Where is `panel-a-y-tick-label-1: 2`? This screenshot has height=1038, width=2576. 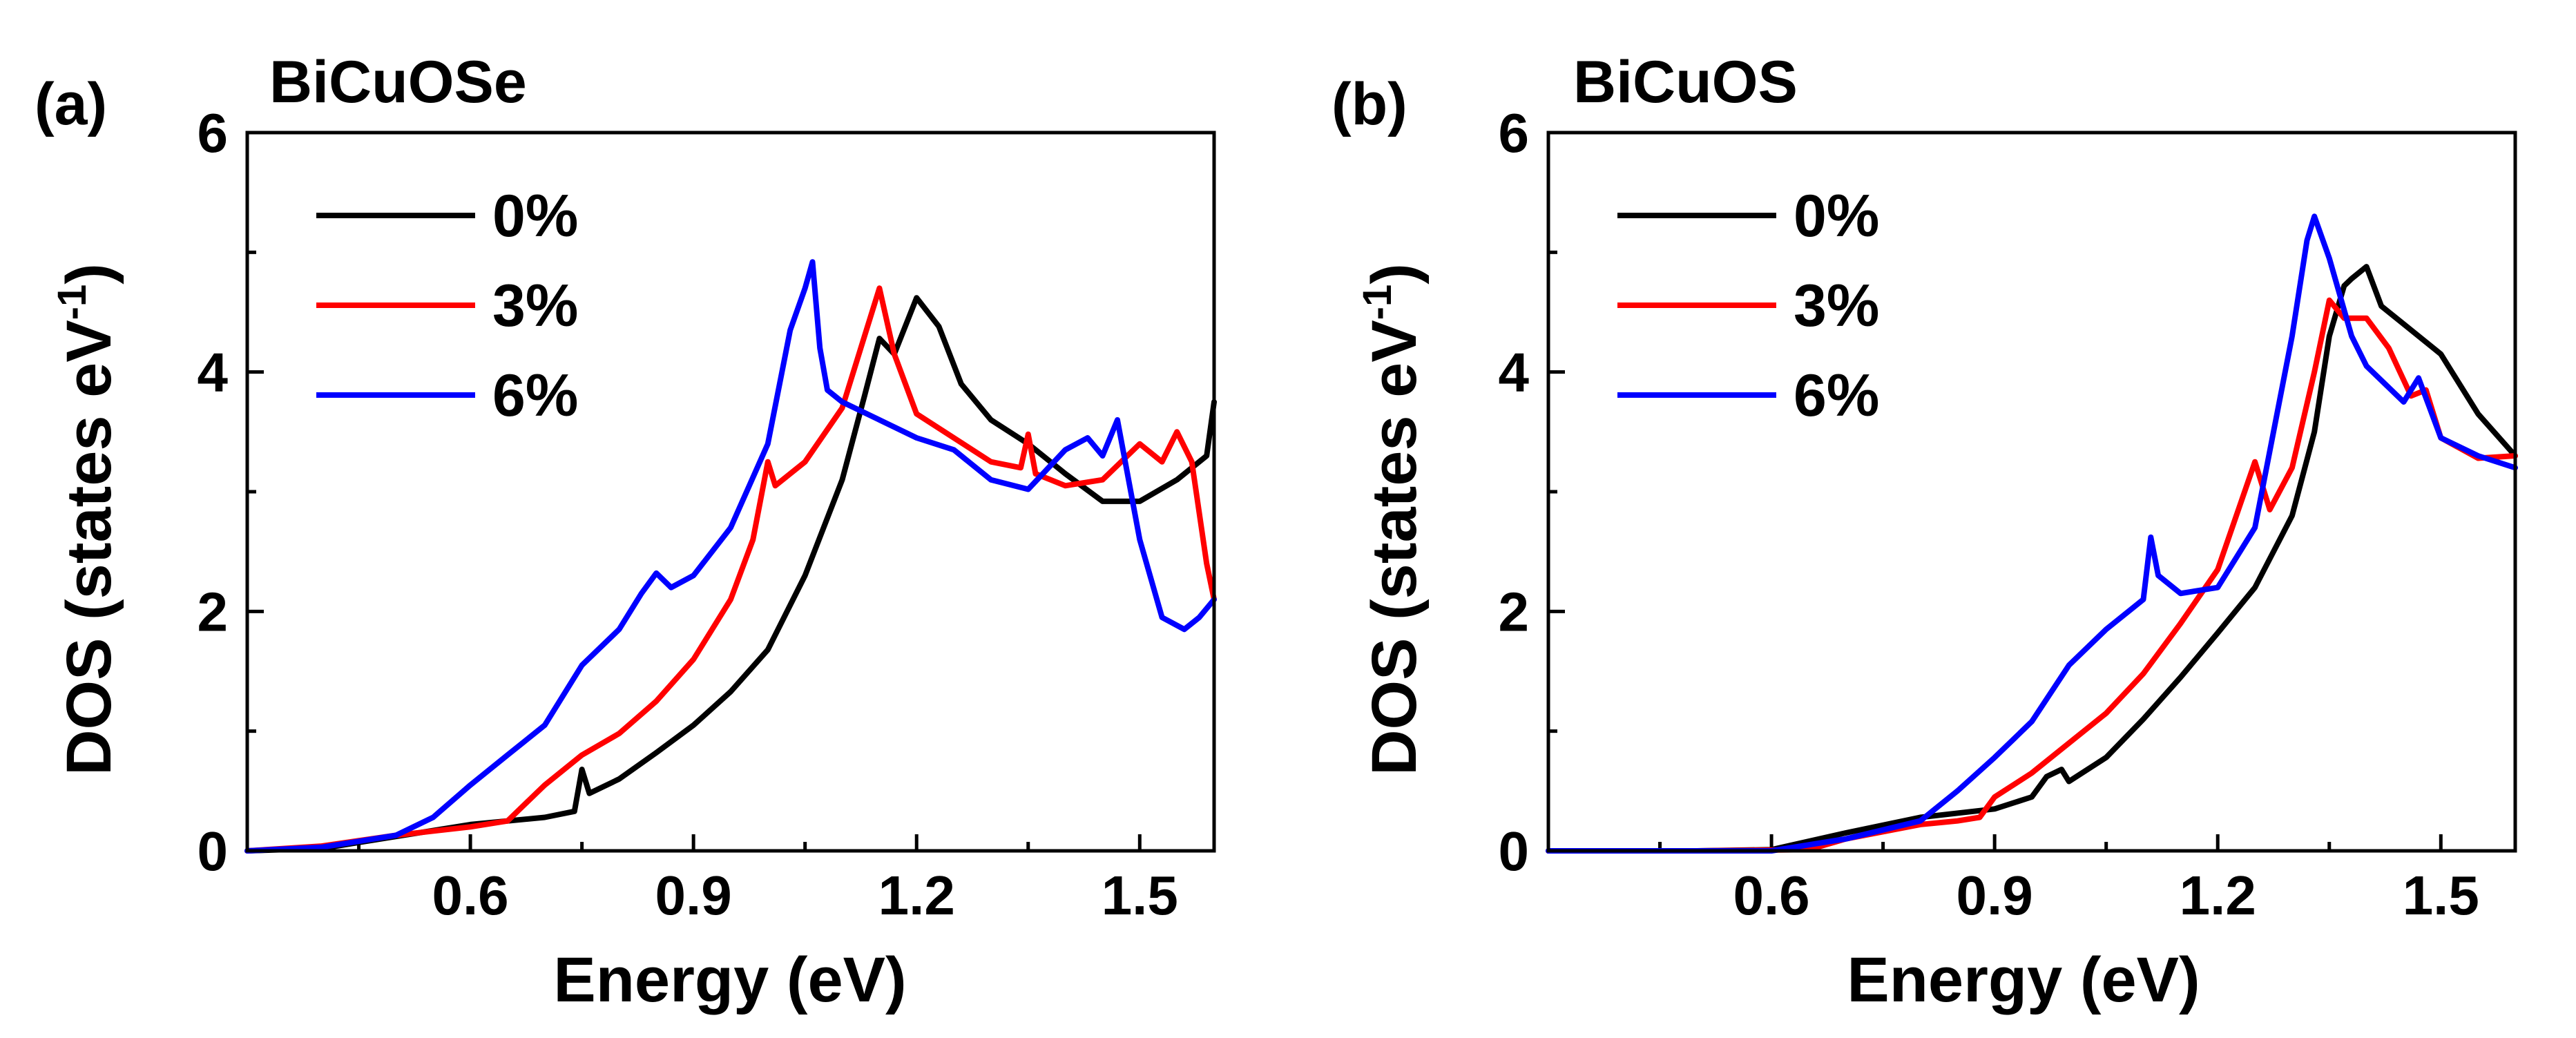
panel-a-y-tick-label-1: 2 is located at coordinates (213, 611).